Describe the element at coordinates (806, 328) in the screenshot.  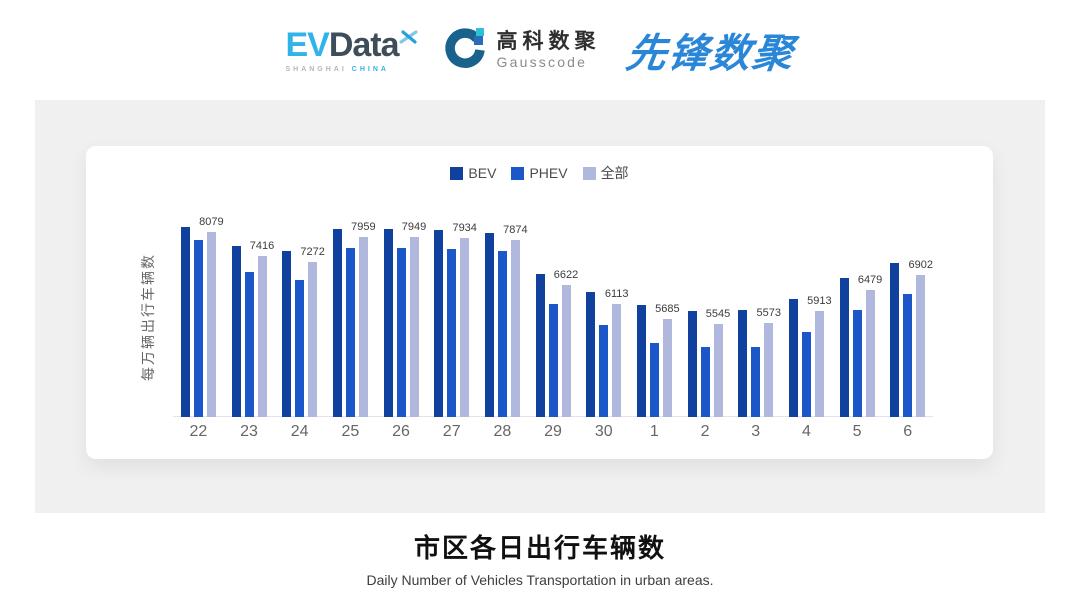
I see `bar-group: 5913 4` at that location.